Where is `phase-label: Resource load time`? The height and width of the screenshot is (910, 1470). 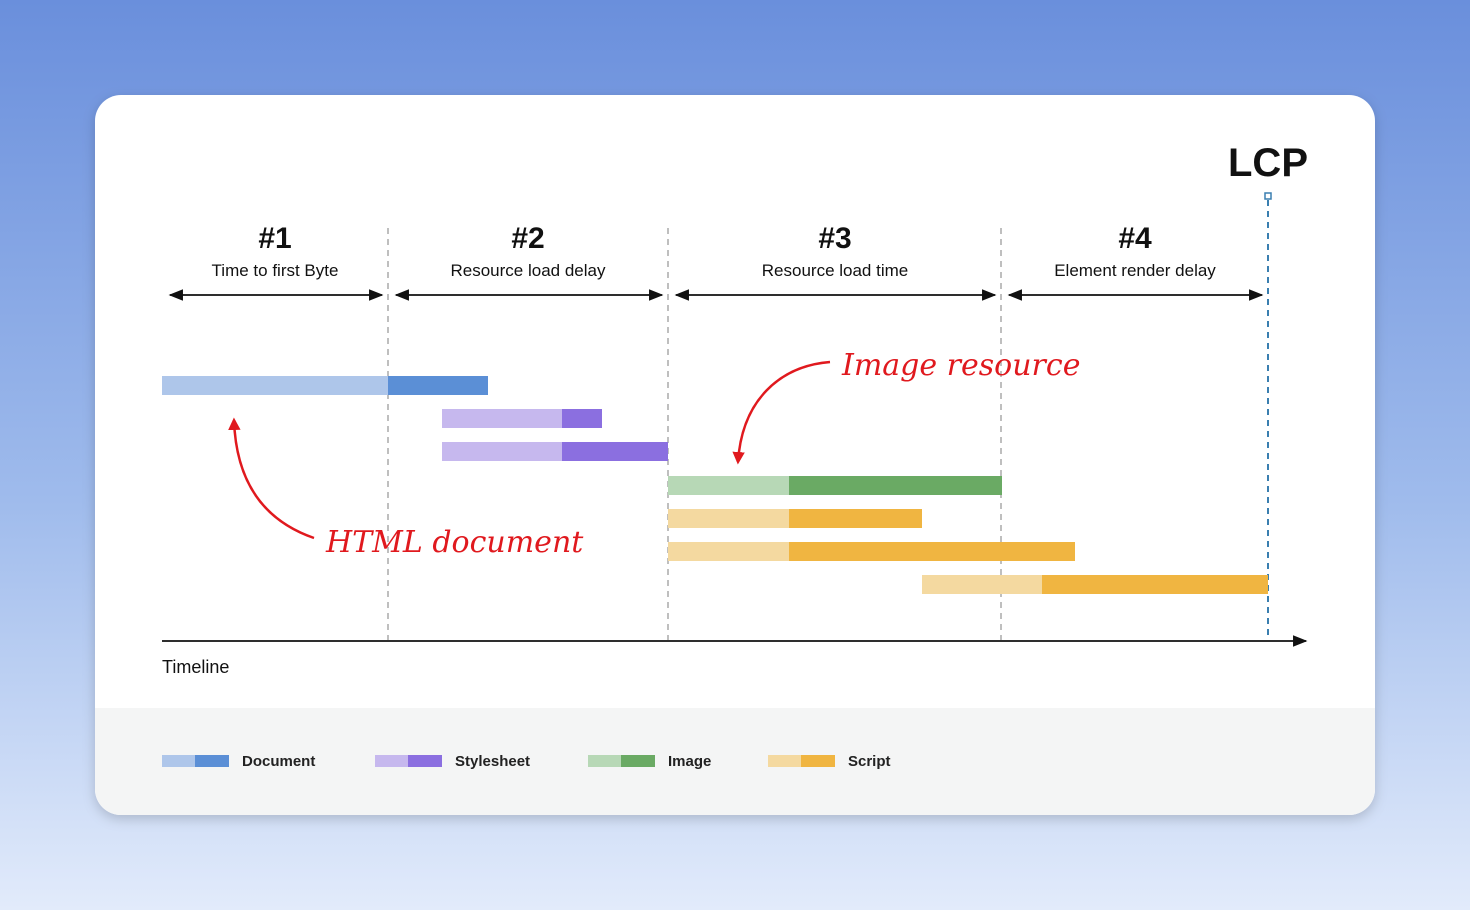
phase-label: Resource load time is located at coordinates (835, 270).